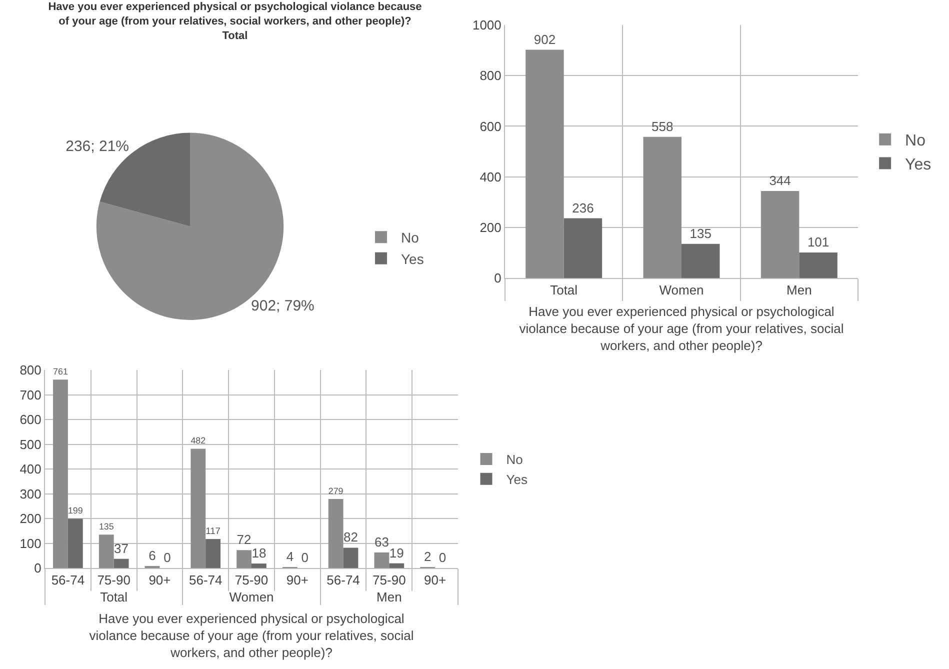 This screenshot has width=949, height=669. What do you see at coordinates (818, 242) in the screenshot?
I see `data-label: 101` at bounding box center [818, 242].